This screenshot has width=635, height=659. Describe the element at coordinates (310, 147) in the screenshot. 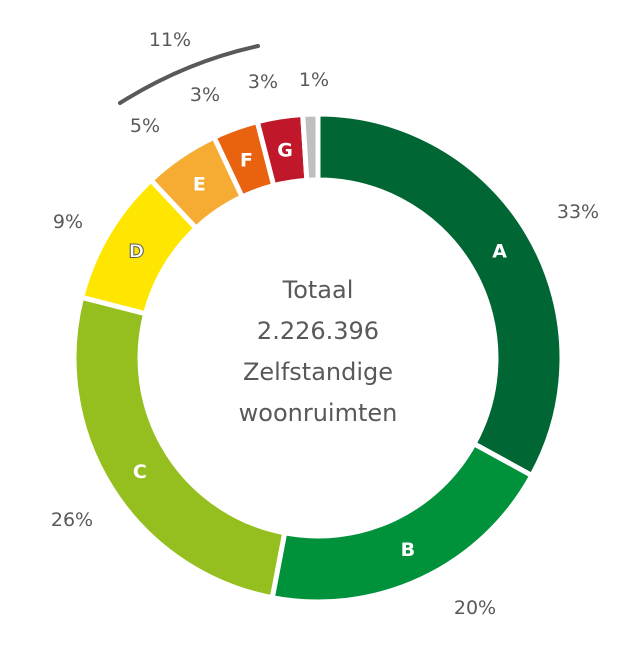

I see `slice-other` at that location.